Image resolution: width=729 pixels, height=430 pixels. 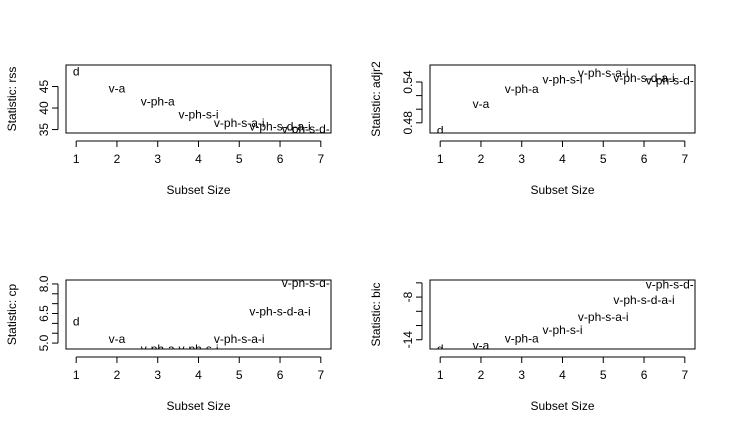 What do you see at coordinates (408, 123) in the screenshot?
I see `y-tick-label: 0.48` at bounding box center [408, 123].